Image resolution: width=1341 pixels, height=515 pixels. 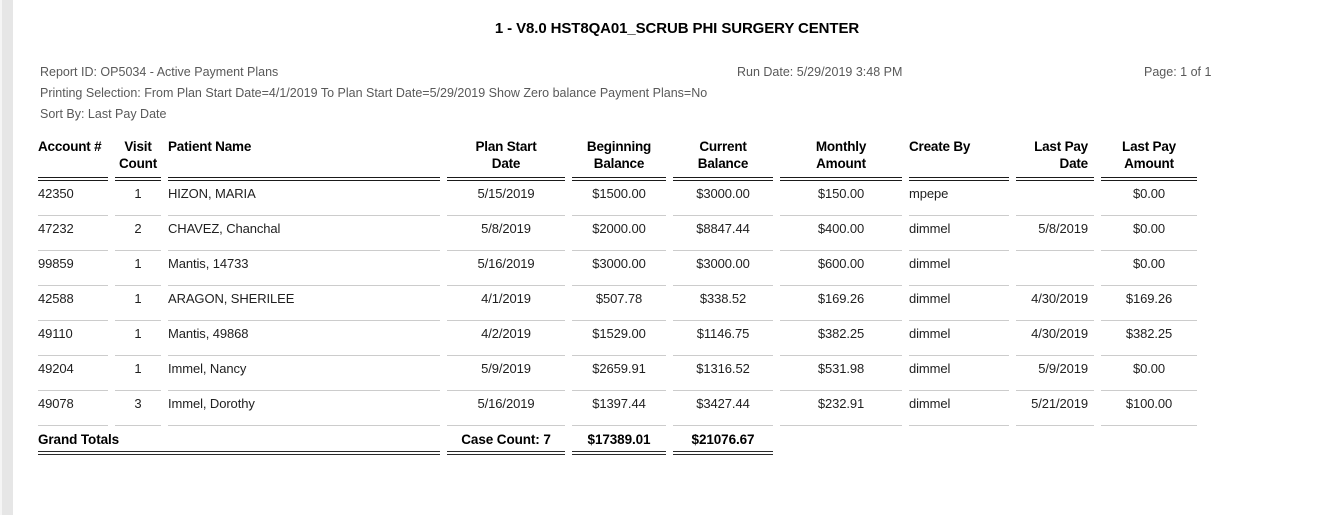 I want to click on cell-beginning-balance: $2659.91, so click(x=619, y=373).